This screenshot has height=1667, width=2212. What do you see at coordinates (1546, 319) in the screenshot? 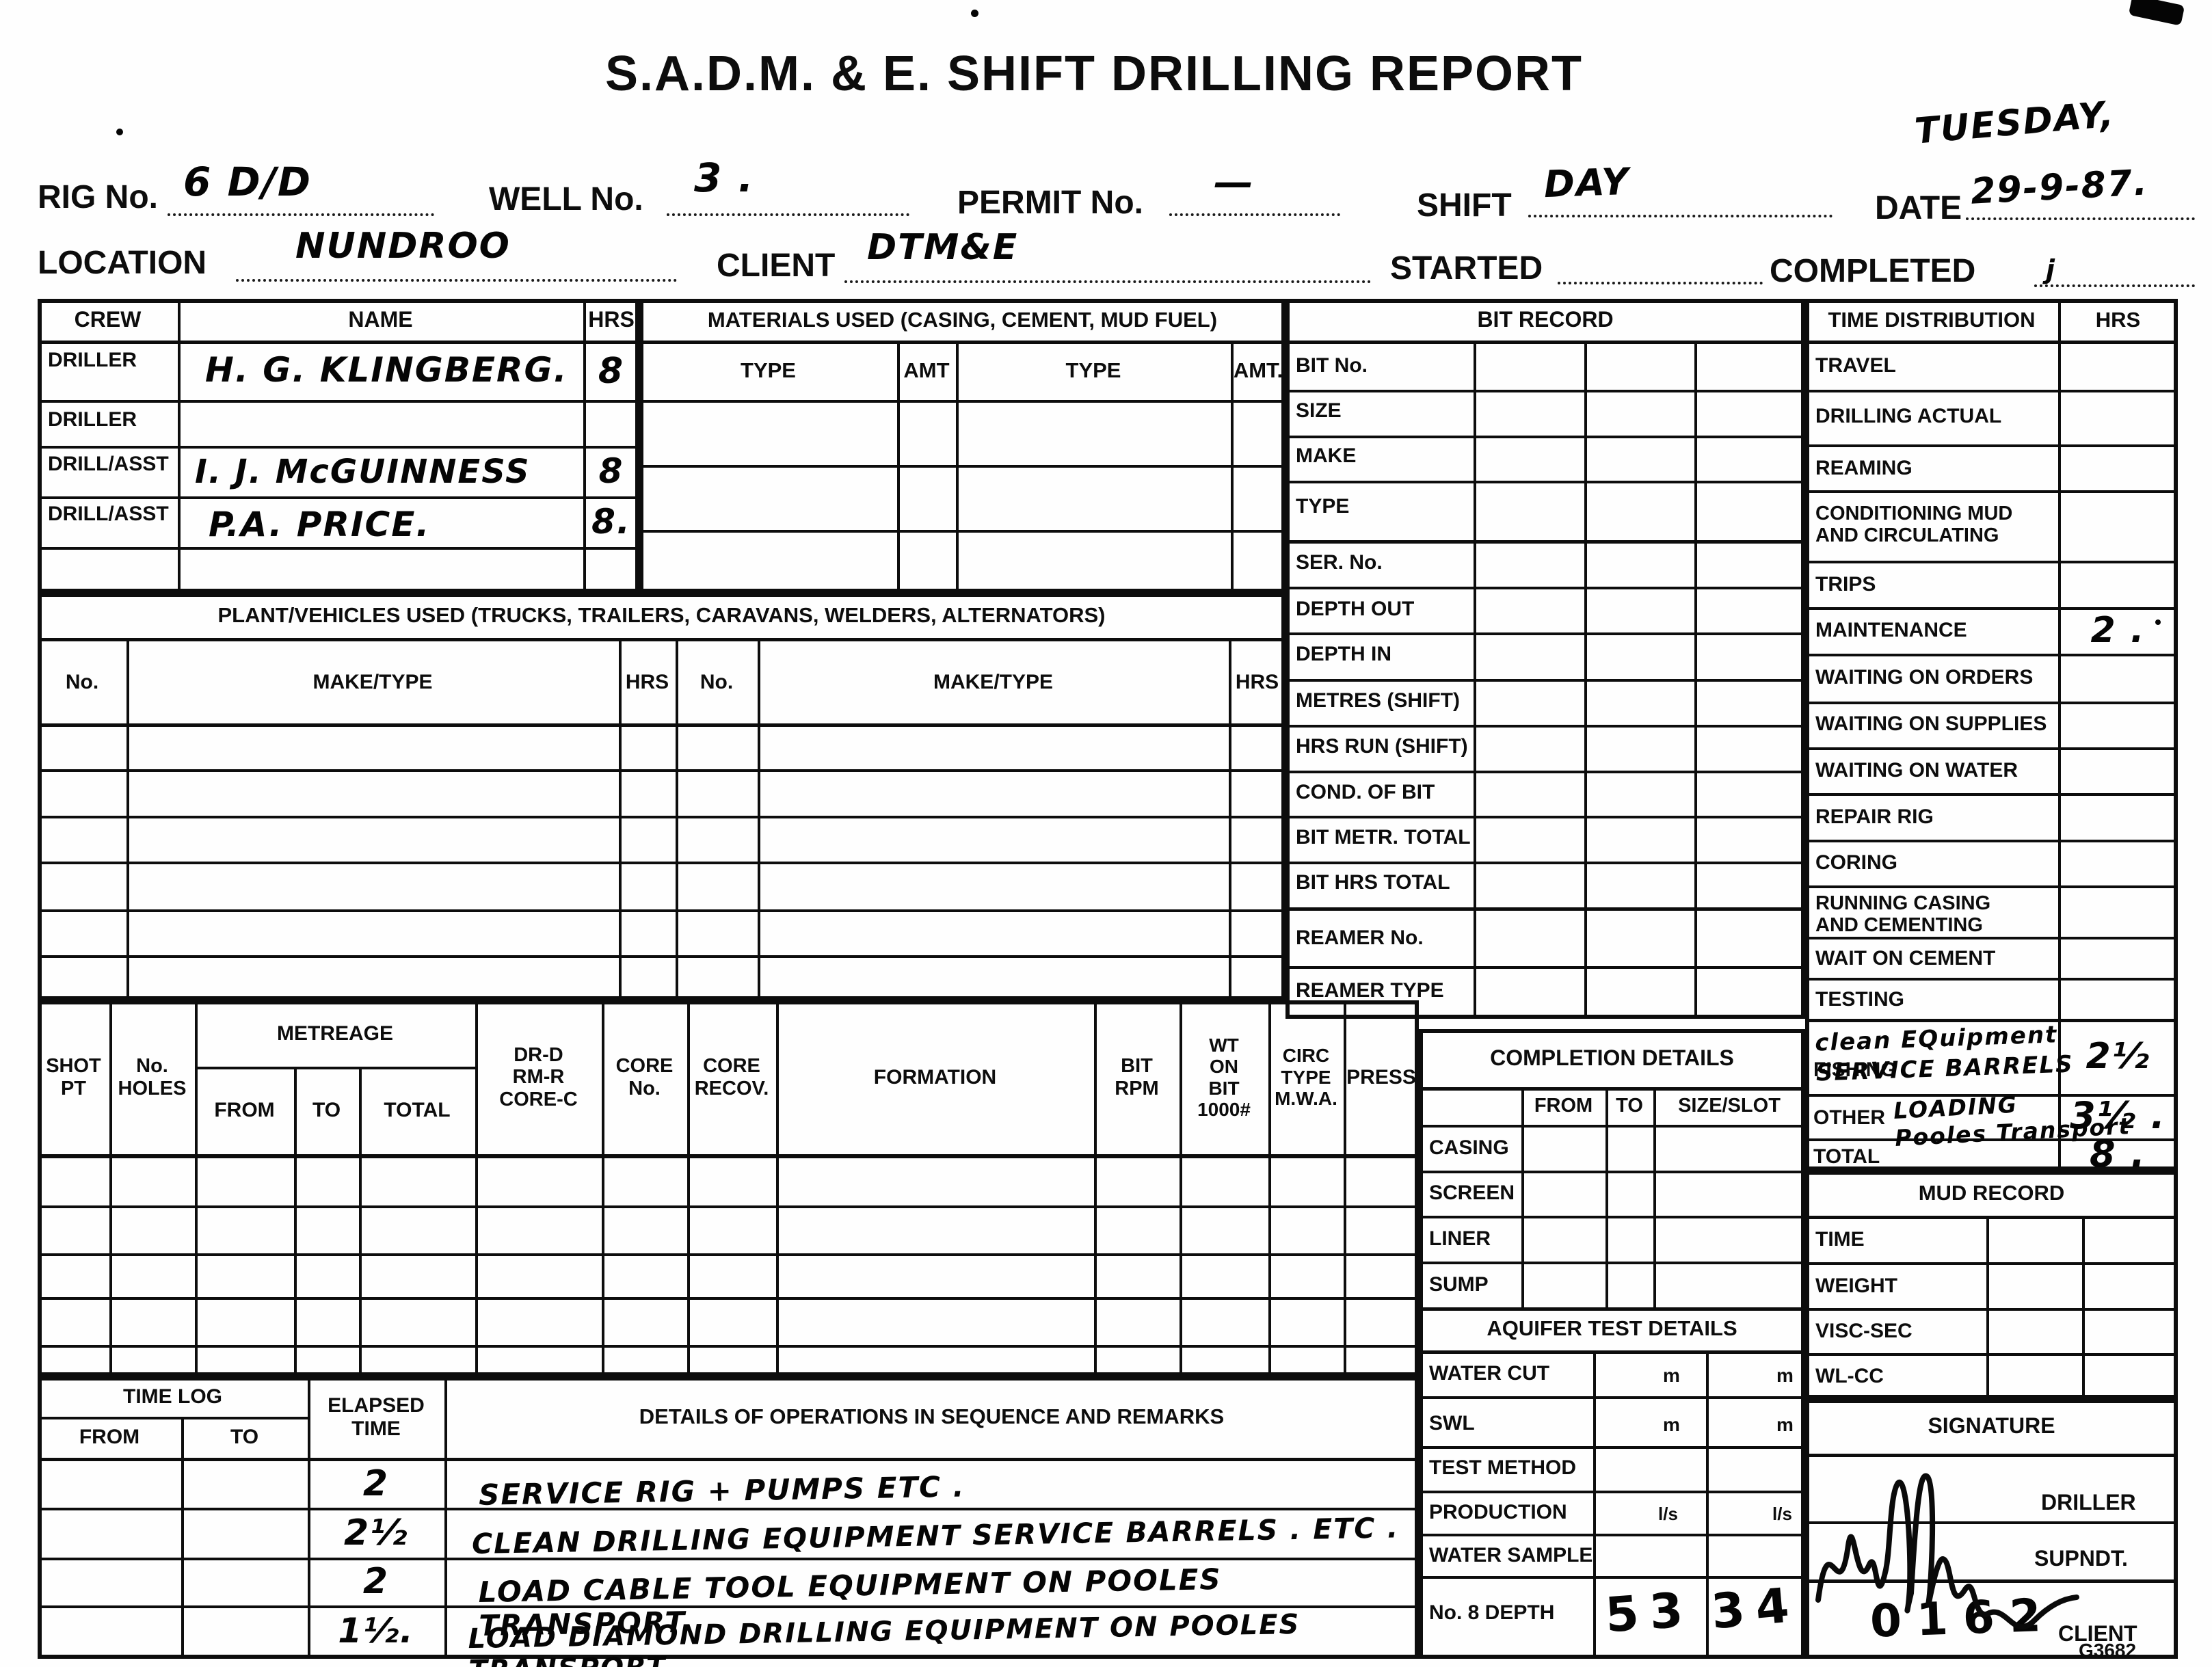
I see `bit-record-title: BIT RECORD` at bounding box center [1546, 319].